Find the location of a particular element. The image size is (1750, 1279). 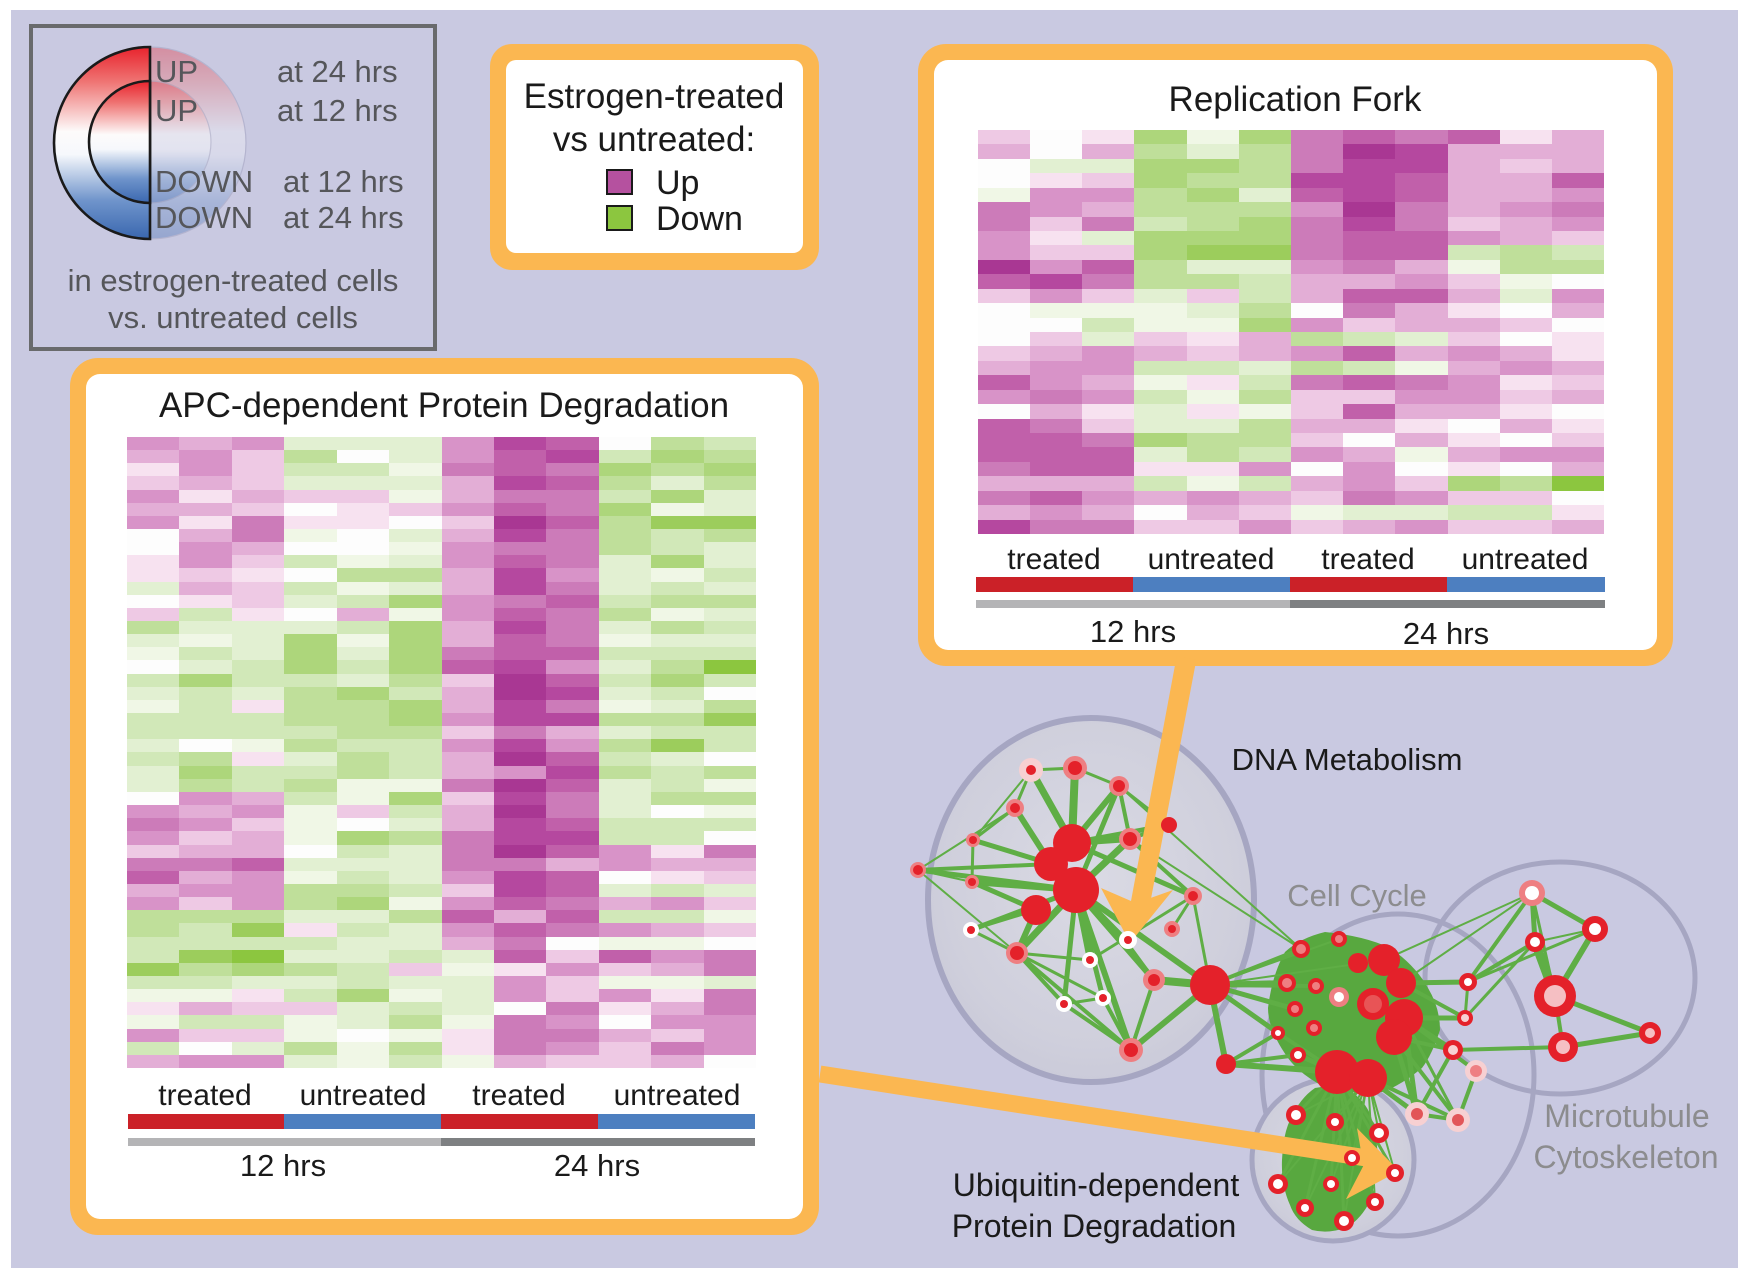

svg-text:APC-dependent Protein Degradat: APC-dependent Protein Degradation is located at coordinates (444, 405).